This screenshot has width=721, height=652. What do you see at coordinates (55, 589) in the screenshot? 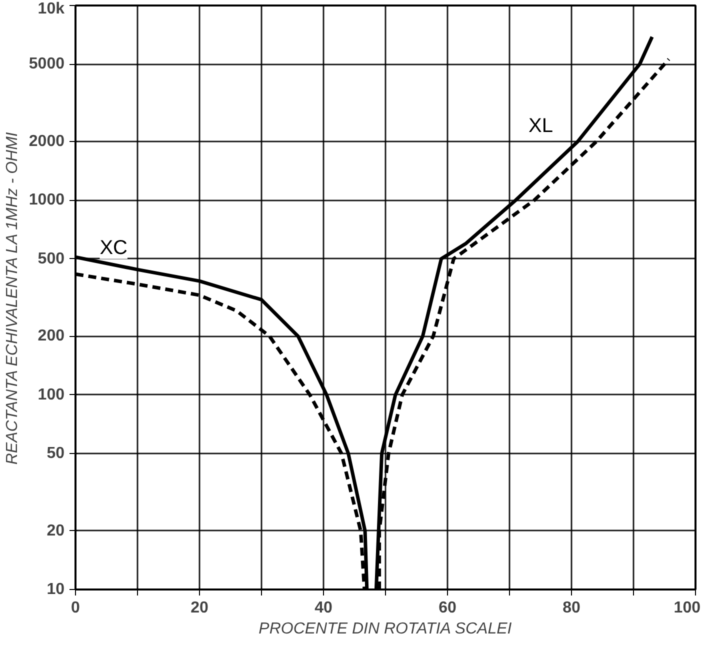
I see `y-tick-label: 10` at bounding box center [55, 589].